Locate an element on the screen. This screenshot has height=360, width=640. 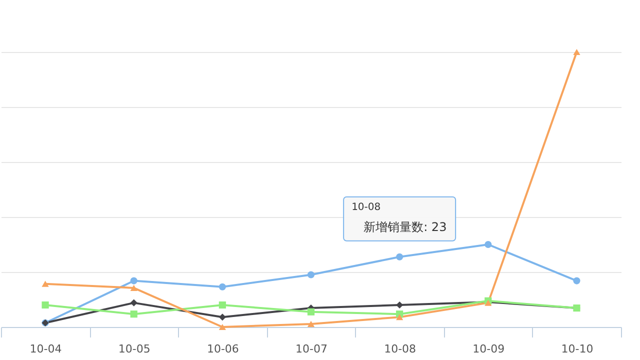
x-tick-label: 10-05 is located at coordinates (134, 349).